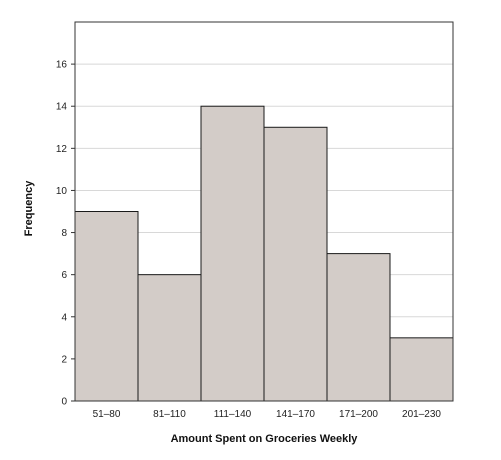  Describe the element at coordinates (169, 414) in the screenshot. I see `x-tick-label: 81–110` at that location.